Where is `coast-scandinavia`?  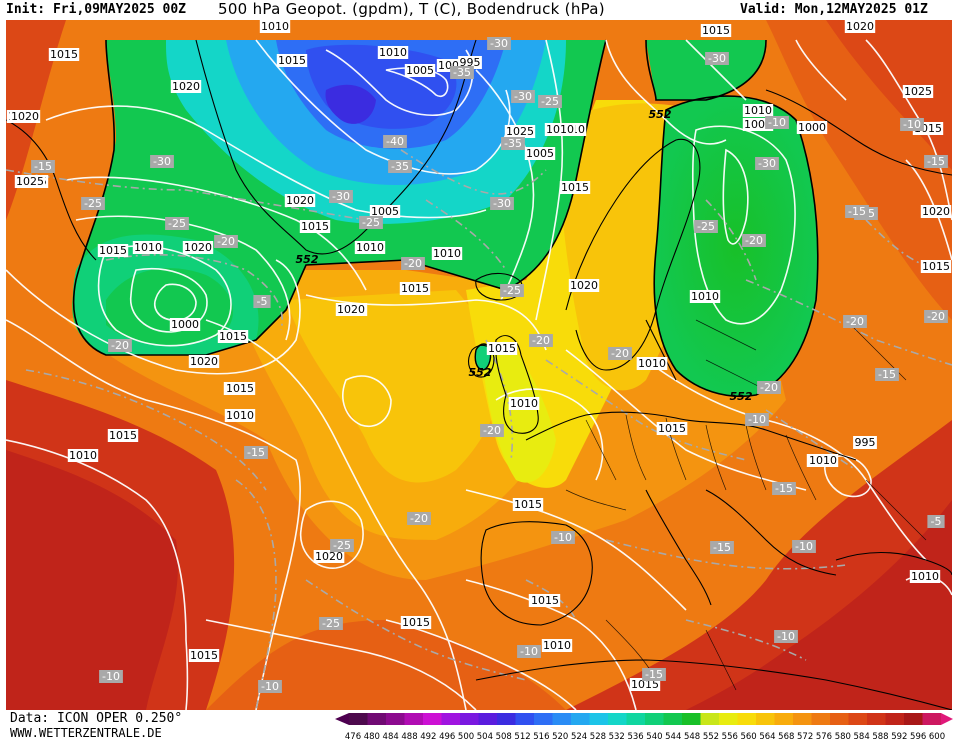
coast-scandinavia is located at coordinates (633, 254).